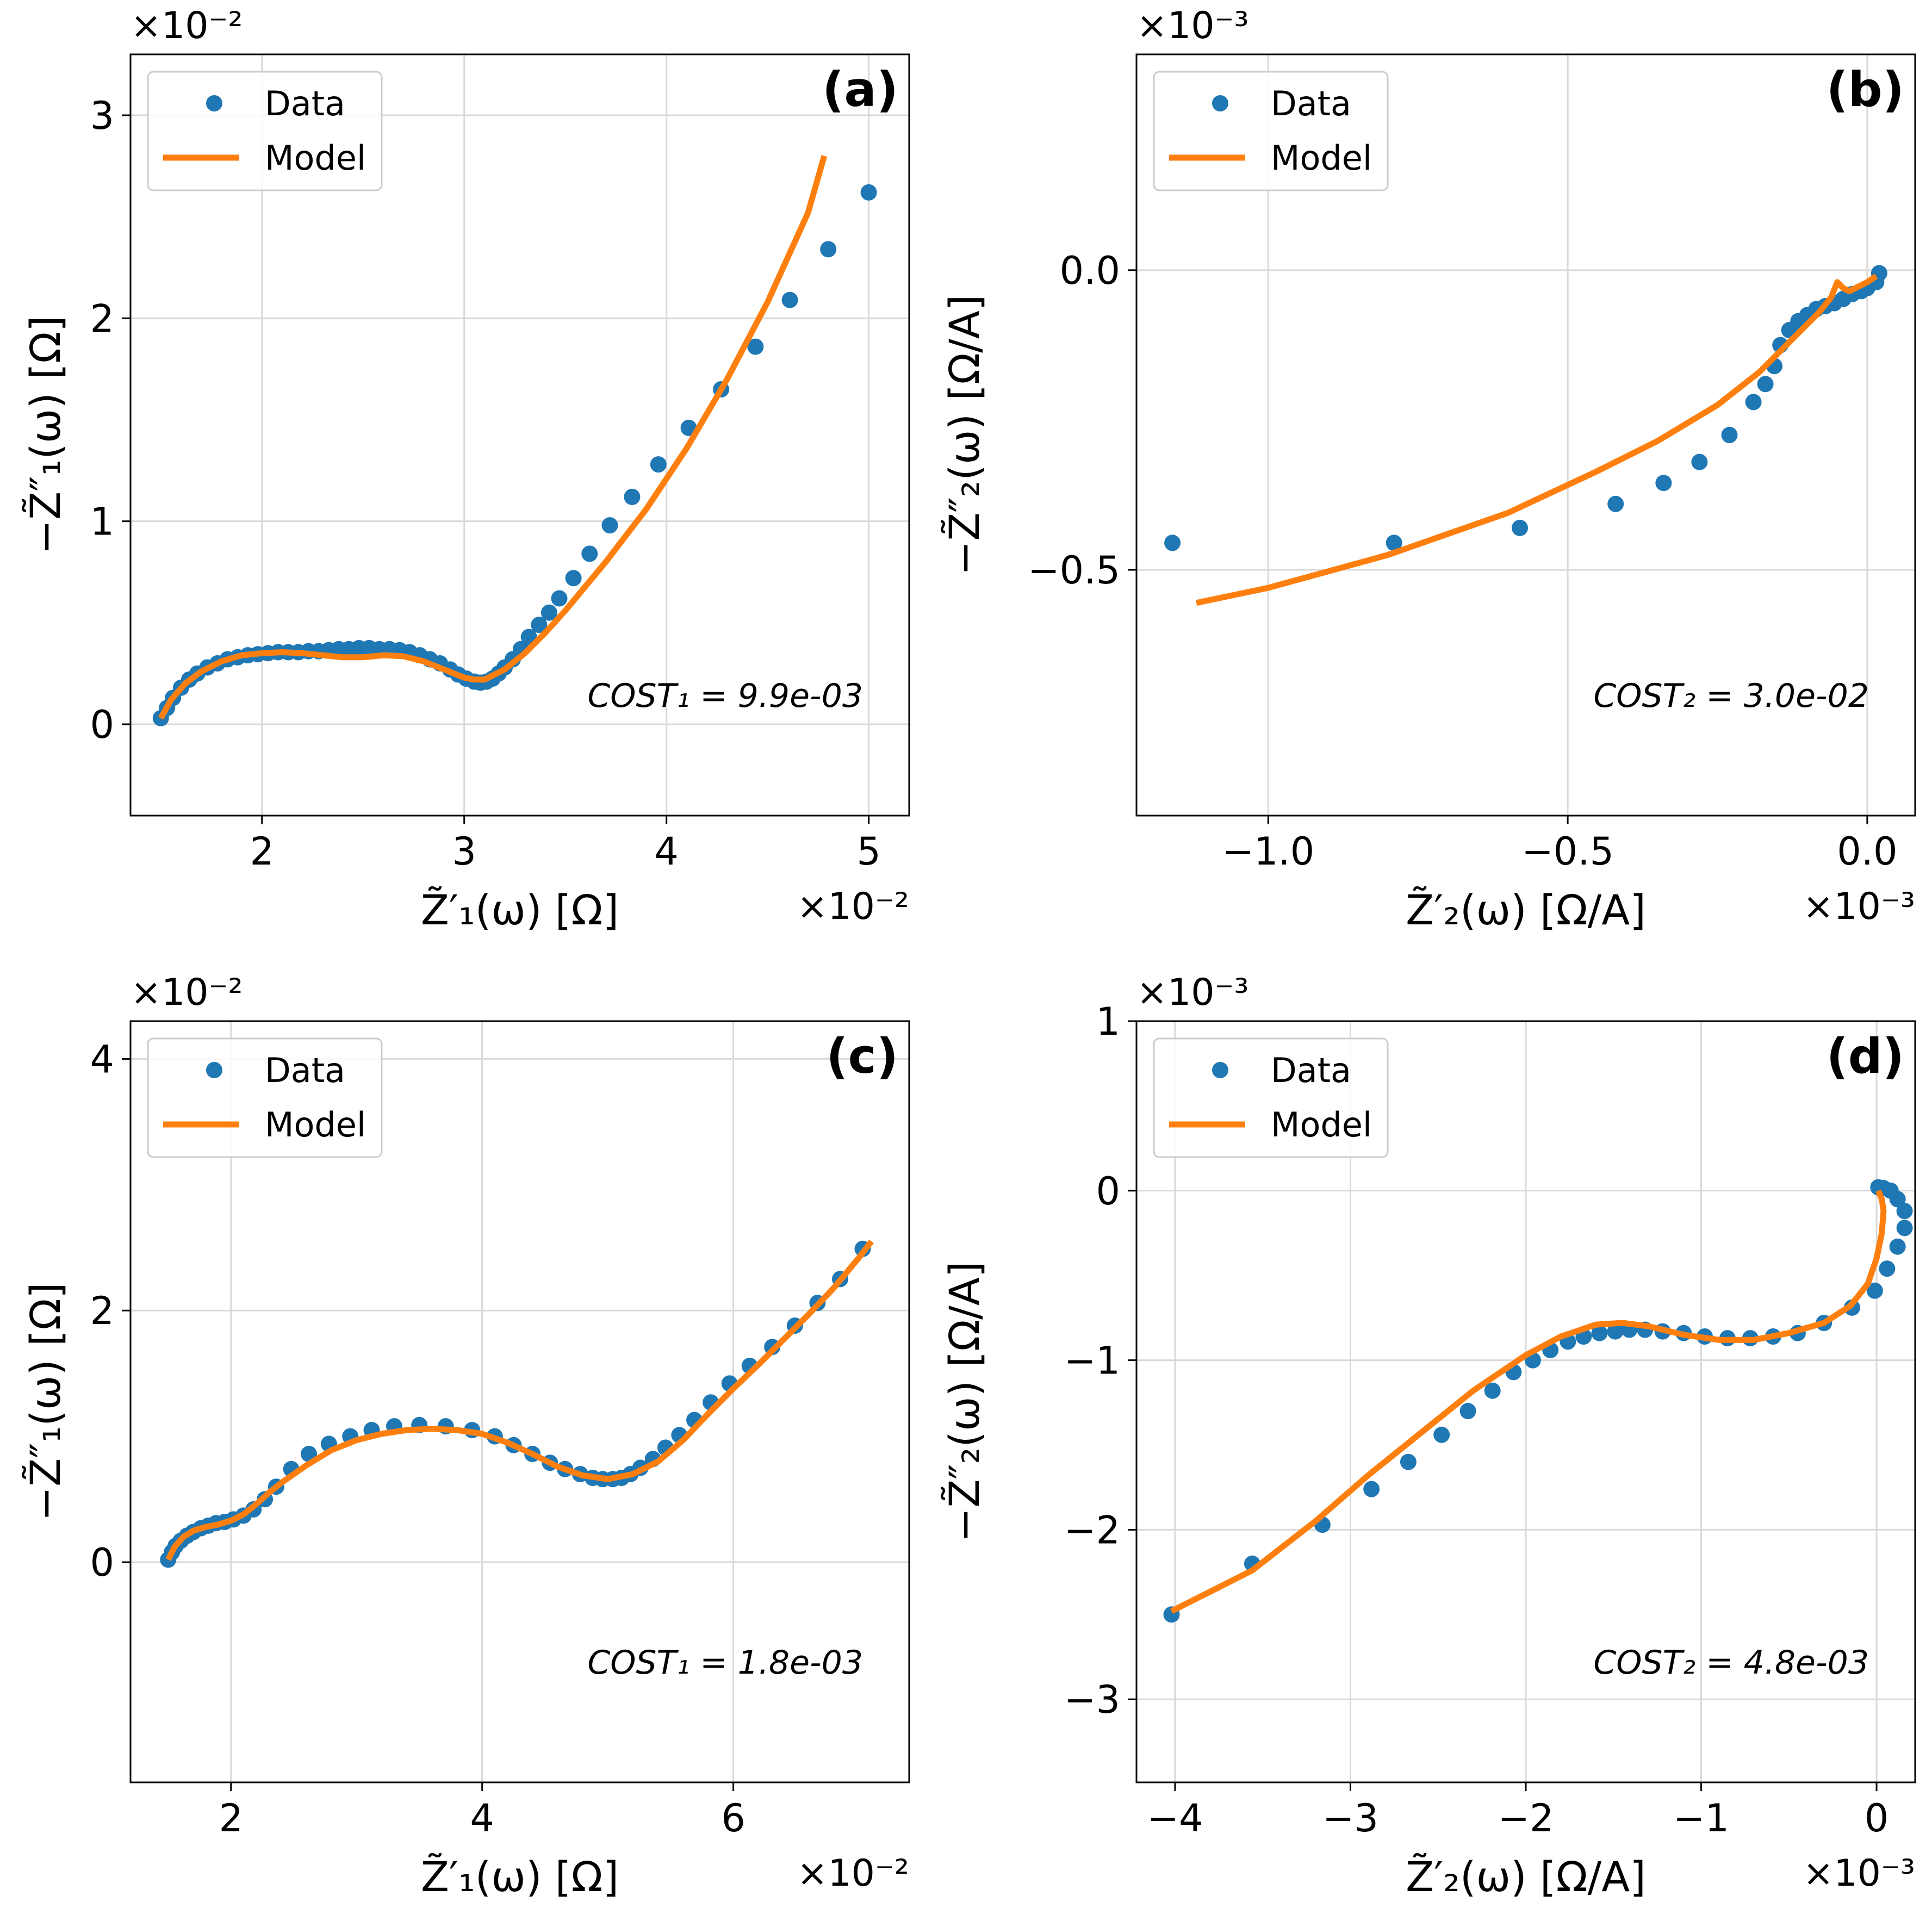 This screenshot has height=1927, width=1932. Describe the element at coordinates (102, 1562) in the screenshot. I see `ytick-label-c-0: 0` at that location.